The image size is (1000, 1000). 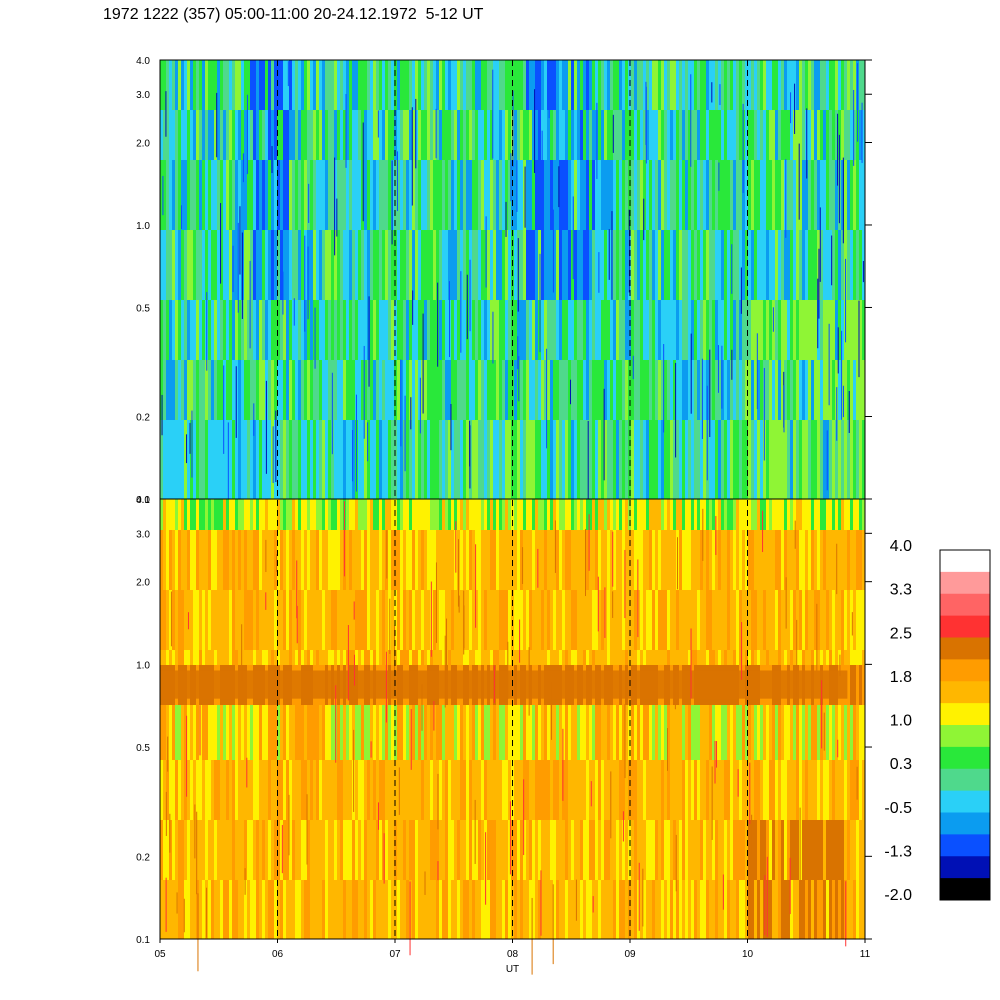 I want to click on y-tick-label: 0.1, so click(x=143, y=500).